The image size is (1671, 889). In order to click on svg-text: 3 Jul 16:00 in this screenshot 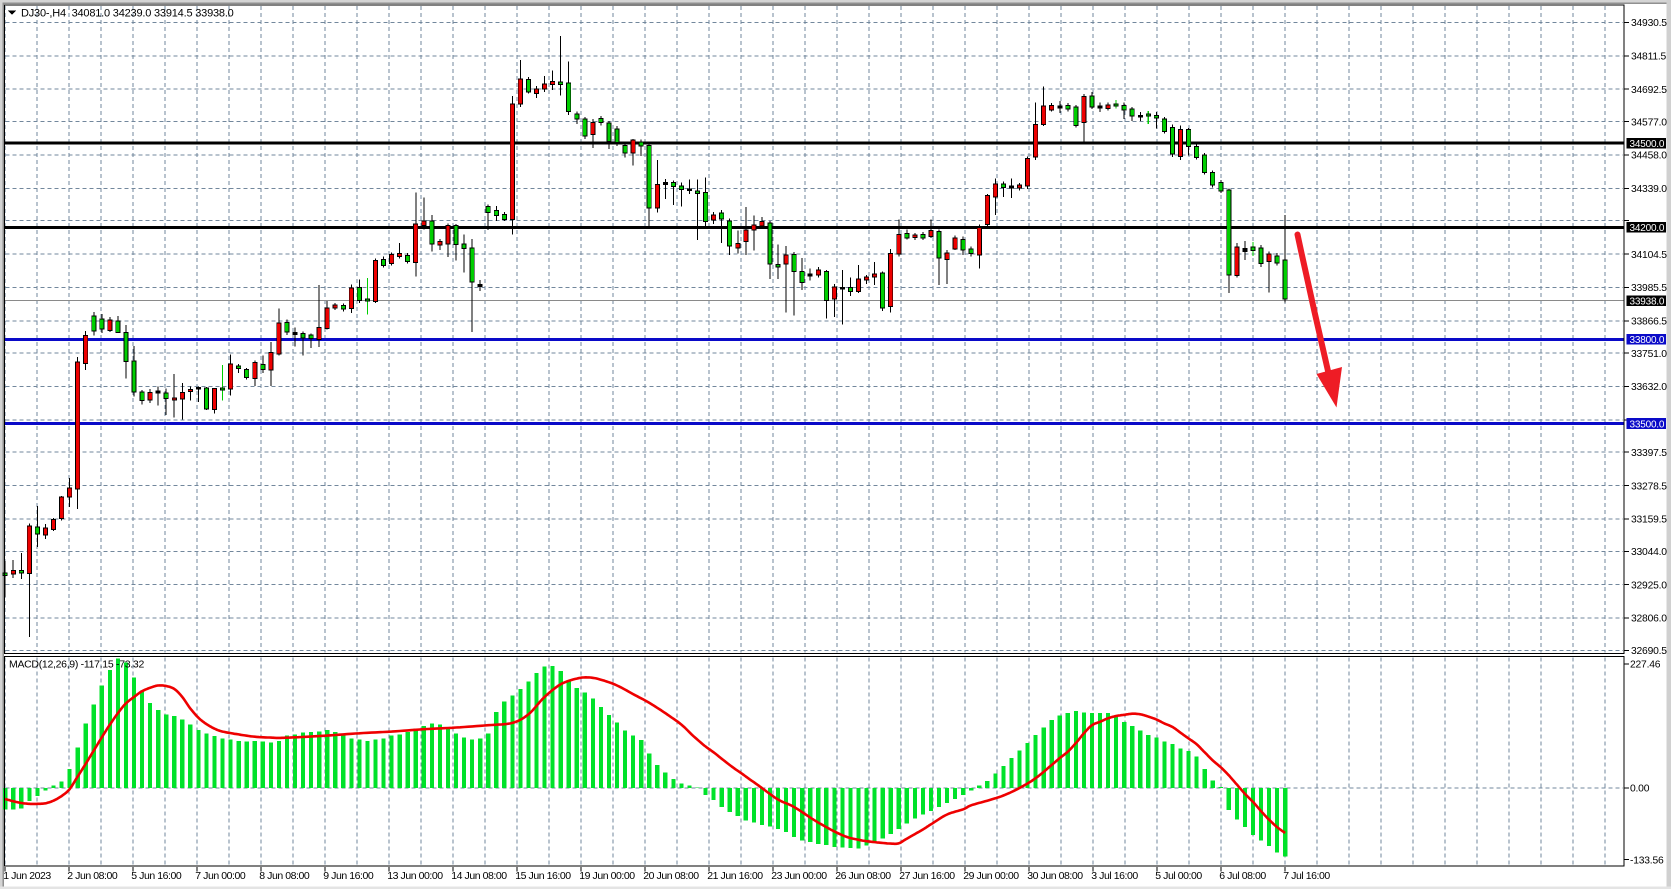, I will do `click(1114, 876)`.